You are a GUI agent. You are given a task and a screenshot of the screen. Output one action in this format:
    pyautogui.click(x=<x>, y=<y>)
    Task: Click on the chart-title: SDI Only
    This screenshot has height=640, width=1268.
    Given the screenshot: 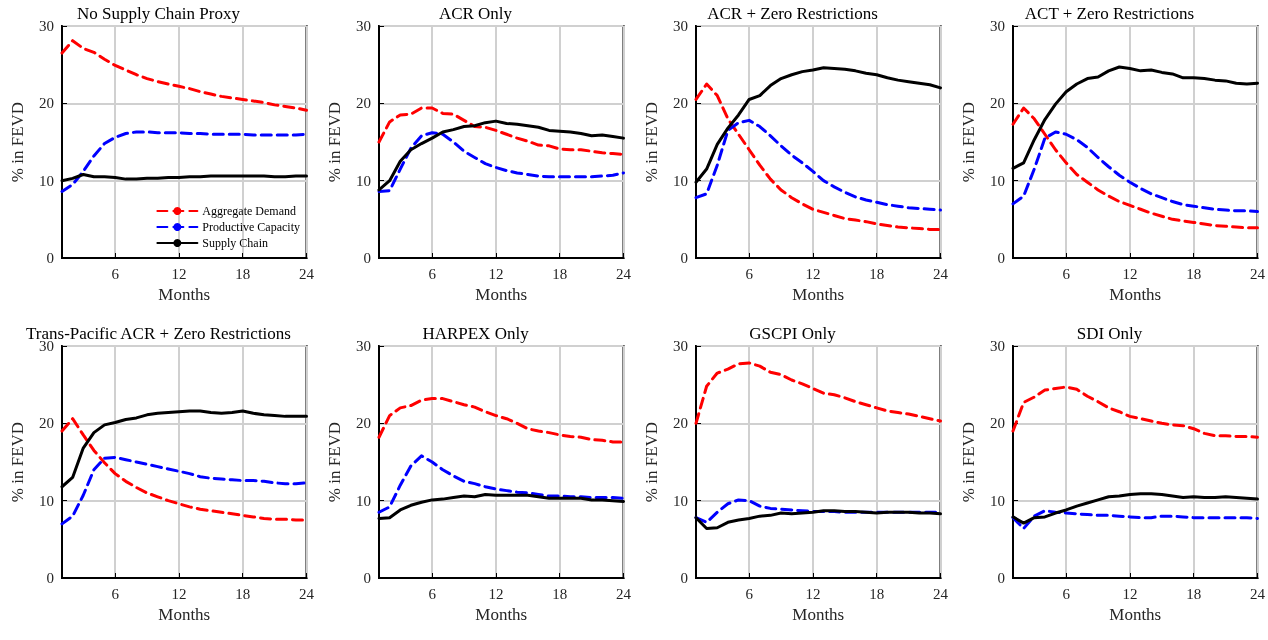 What is the action you would take?
    pyautogui.click(x=1109, y=333)
    